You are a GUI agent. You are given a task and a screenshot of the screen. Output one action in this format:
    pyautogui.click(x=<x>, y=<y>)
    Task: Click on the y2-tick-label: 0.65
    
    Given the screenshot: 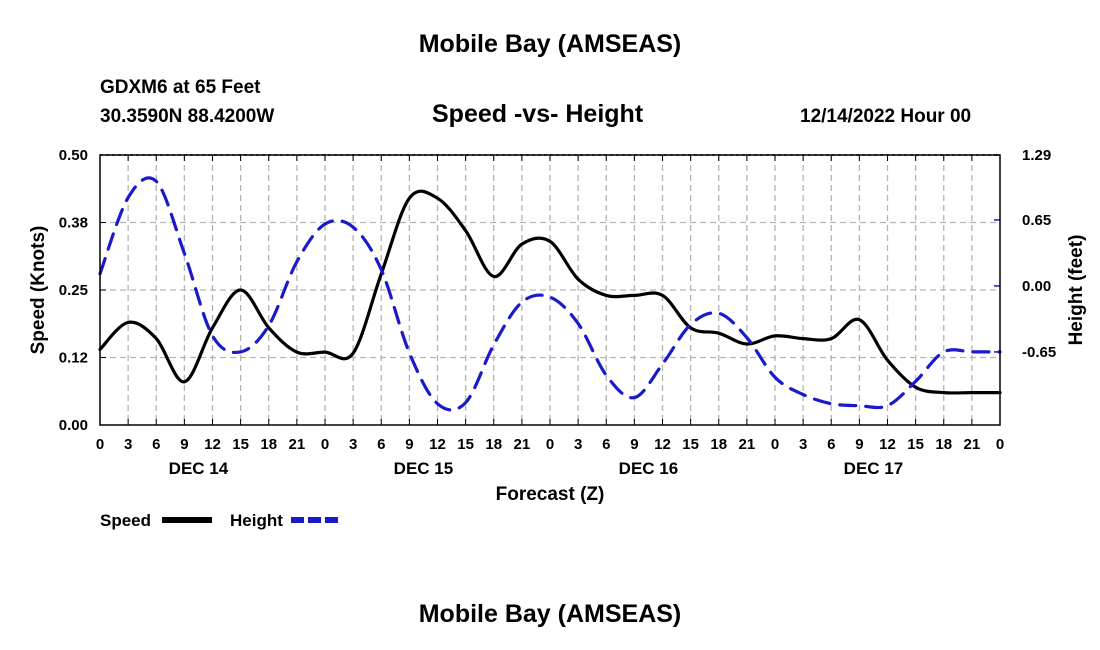 What is the action you would take?
    pyautogui.click(x=1036, y=220)
    